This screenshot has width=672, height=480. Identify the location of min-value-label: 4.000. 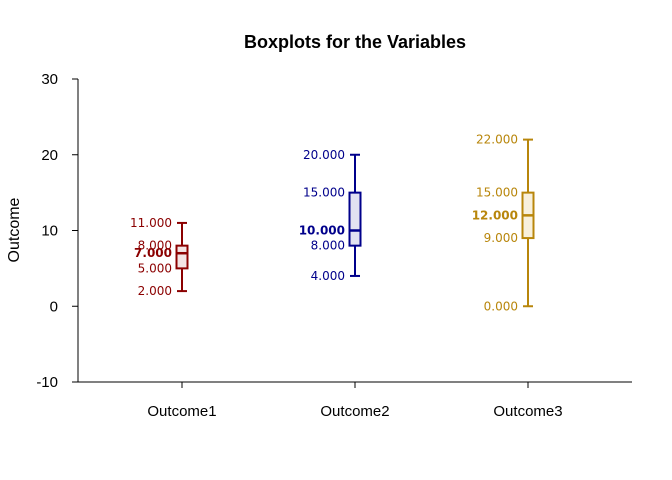
(328, 276).